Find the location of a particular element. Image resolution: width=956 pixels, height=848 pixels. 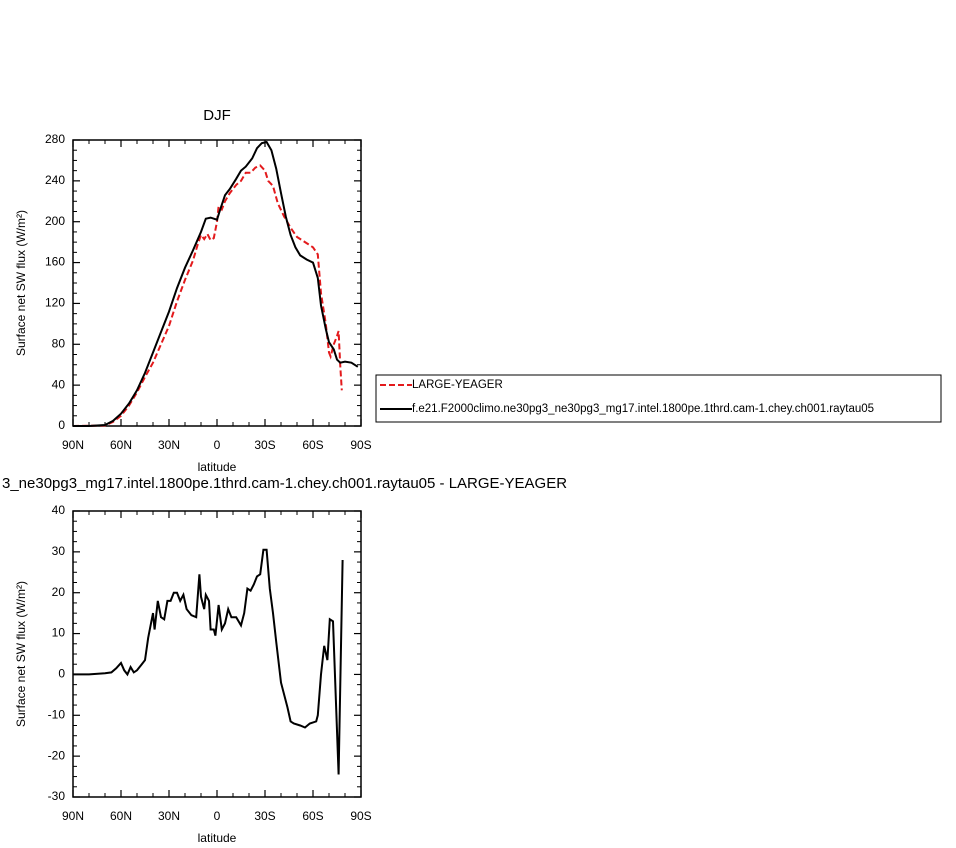

y-tick-label: 30 is located at coordinates (59, 551).